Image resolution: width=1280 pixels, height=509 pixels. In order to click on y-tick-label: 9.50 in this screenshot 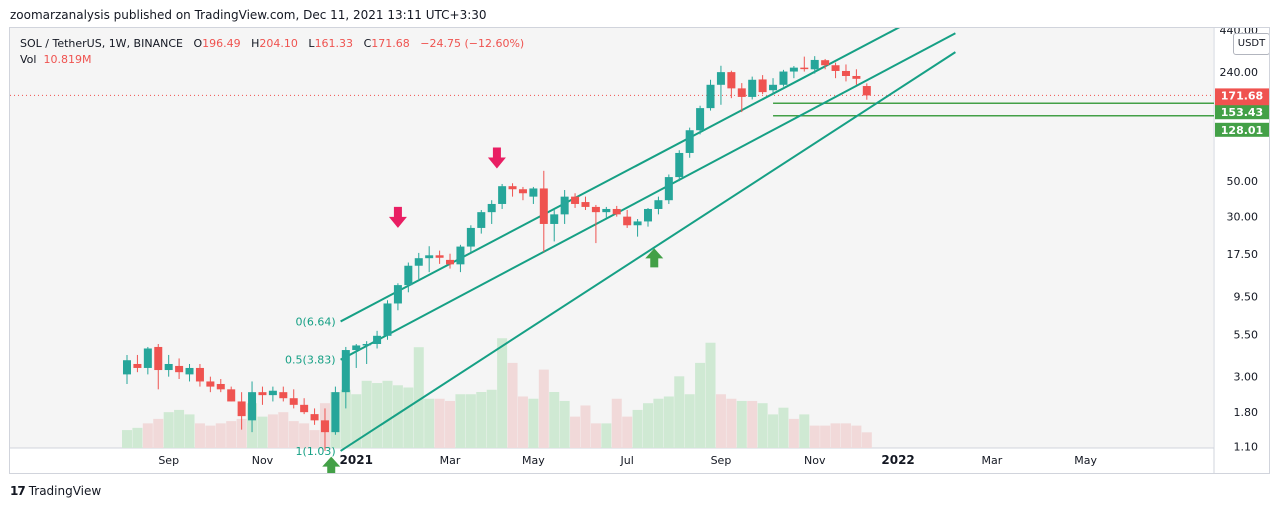, I will do `click(1246, 297)`.